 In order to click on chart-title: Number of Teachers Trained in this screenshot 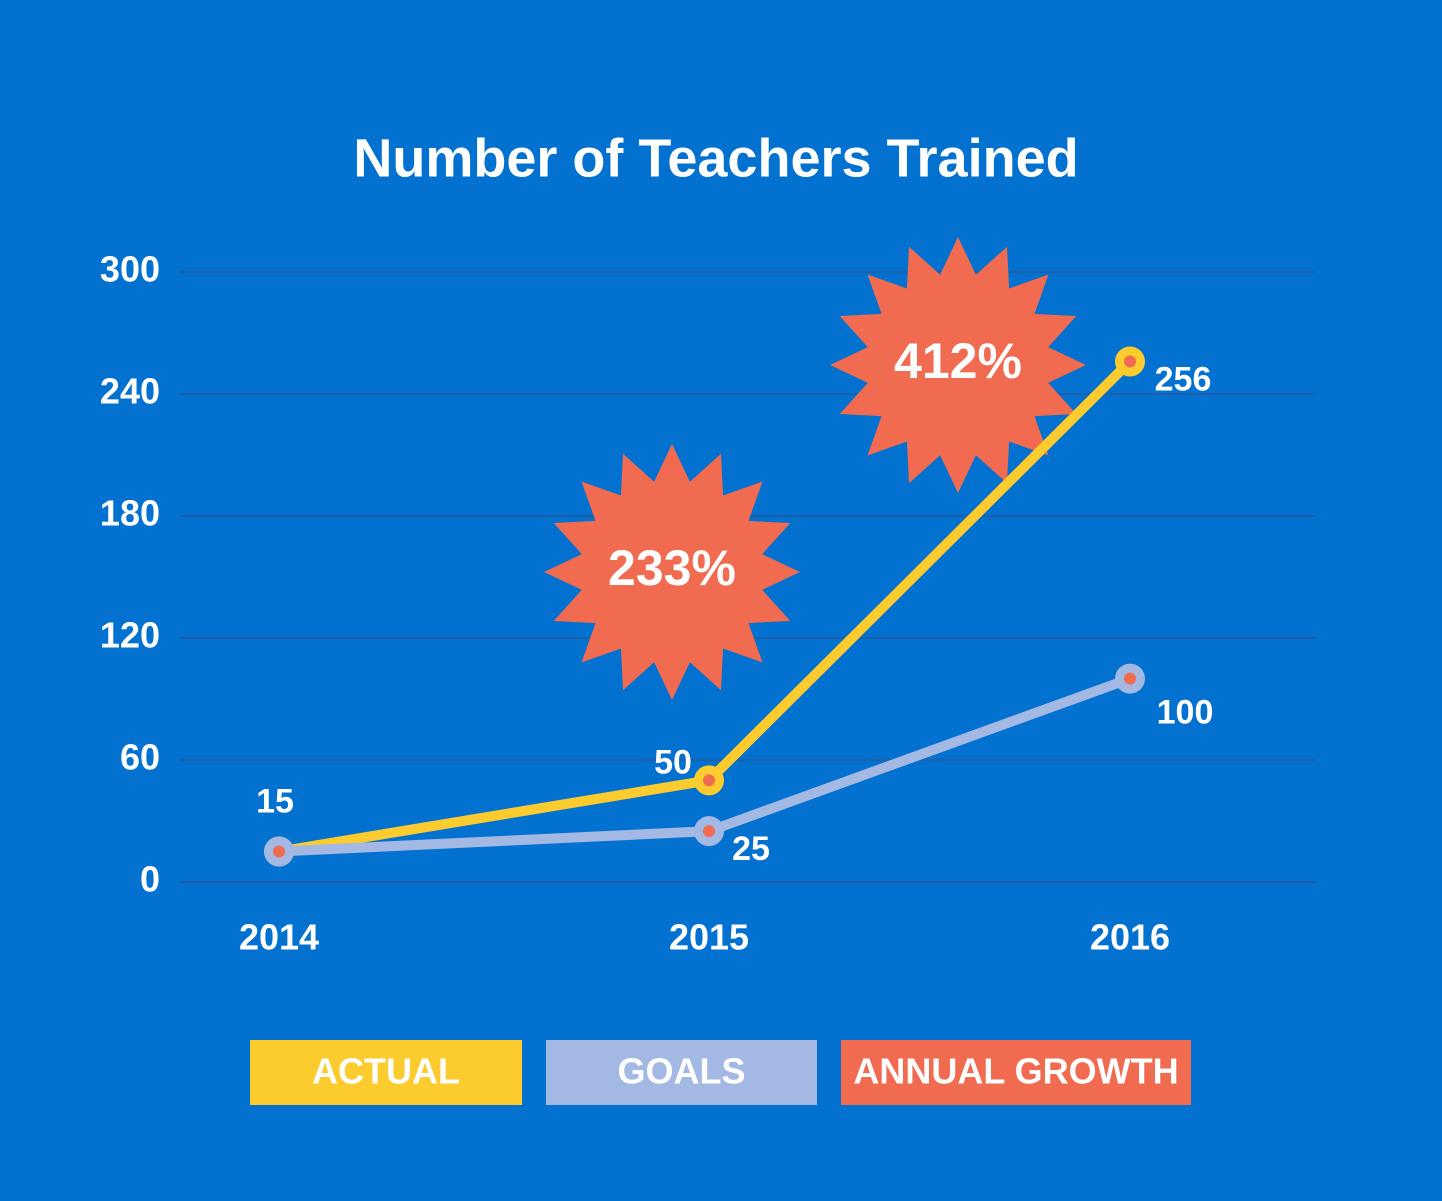, I will do `click(715, 158)`.